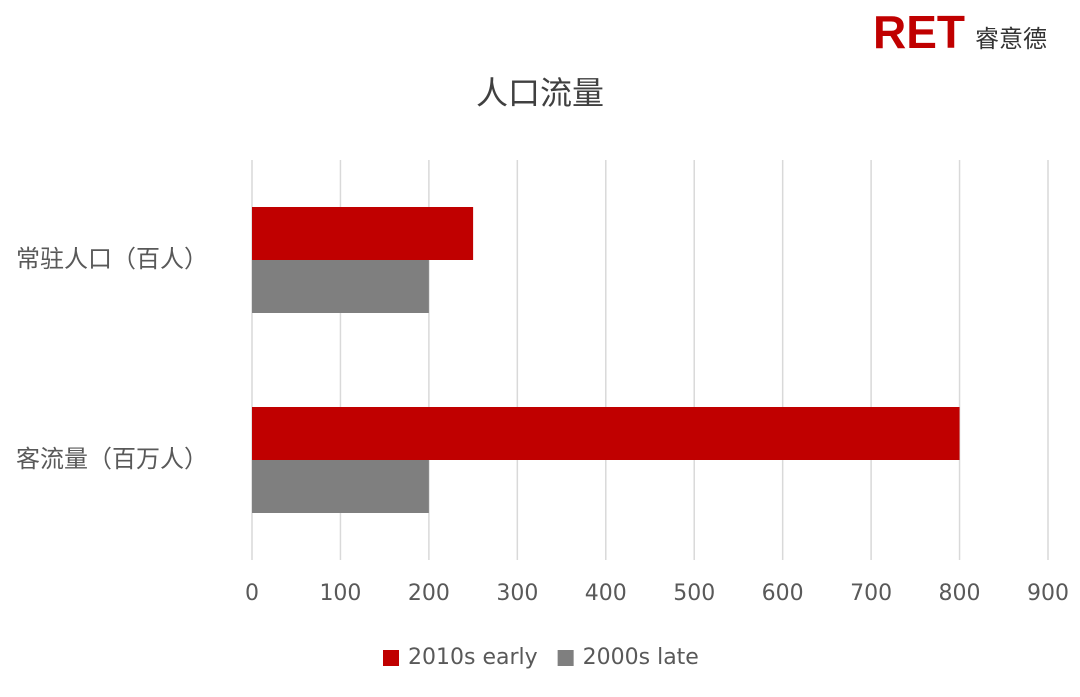 This screenshot has width=1080, height=697. I want to click on y-tick-label: 客流量（百万人）, so click(112, 459).